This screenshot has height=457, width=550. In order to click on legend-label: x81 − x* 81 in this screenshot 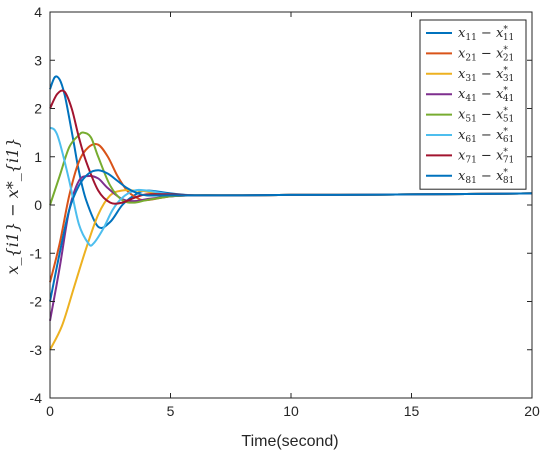, I will do `click(486, 177)`.